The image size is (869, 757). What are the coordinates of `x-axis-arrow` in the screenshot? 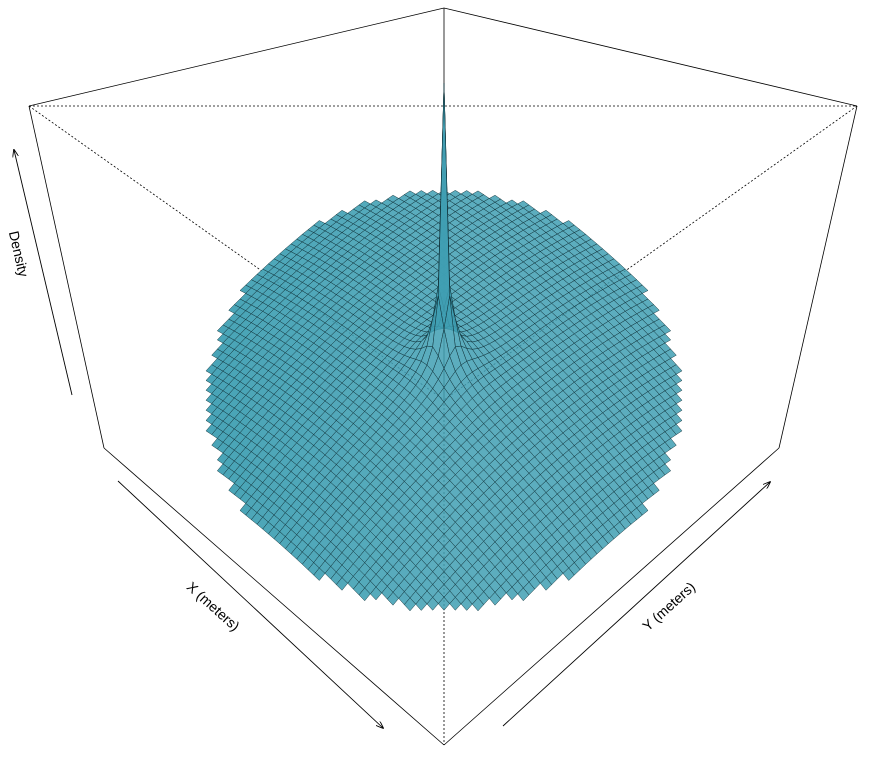 It's located at (250, 604).